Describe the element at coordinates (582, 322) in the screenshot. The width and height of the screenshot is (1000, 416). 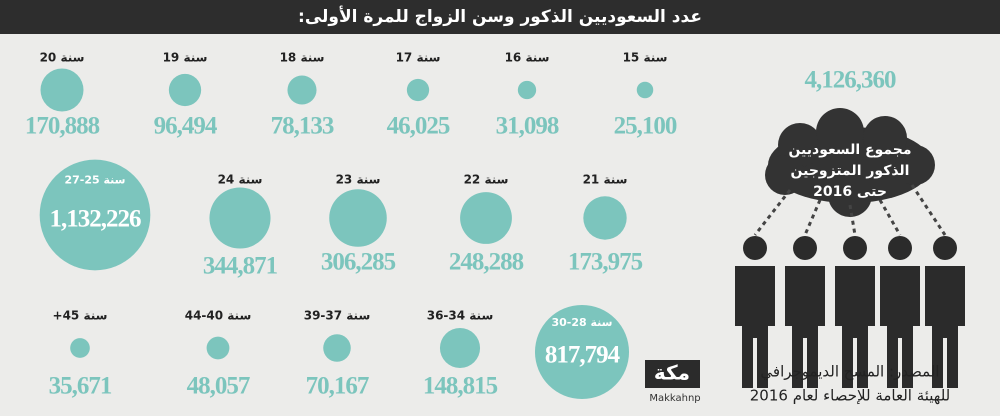
I see `category-label: 30-28 سنة` at that location.